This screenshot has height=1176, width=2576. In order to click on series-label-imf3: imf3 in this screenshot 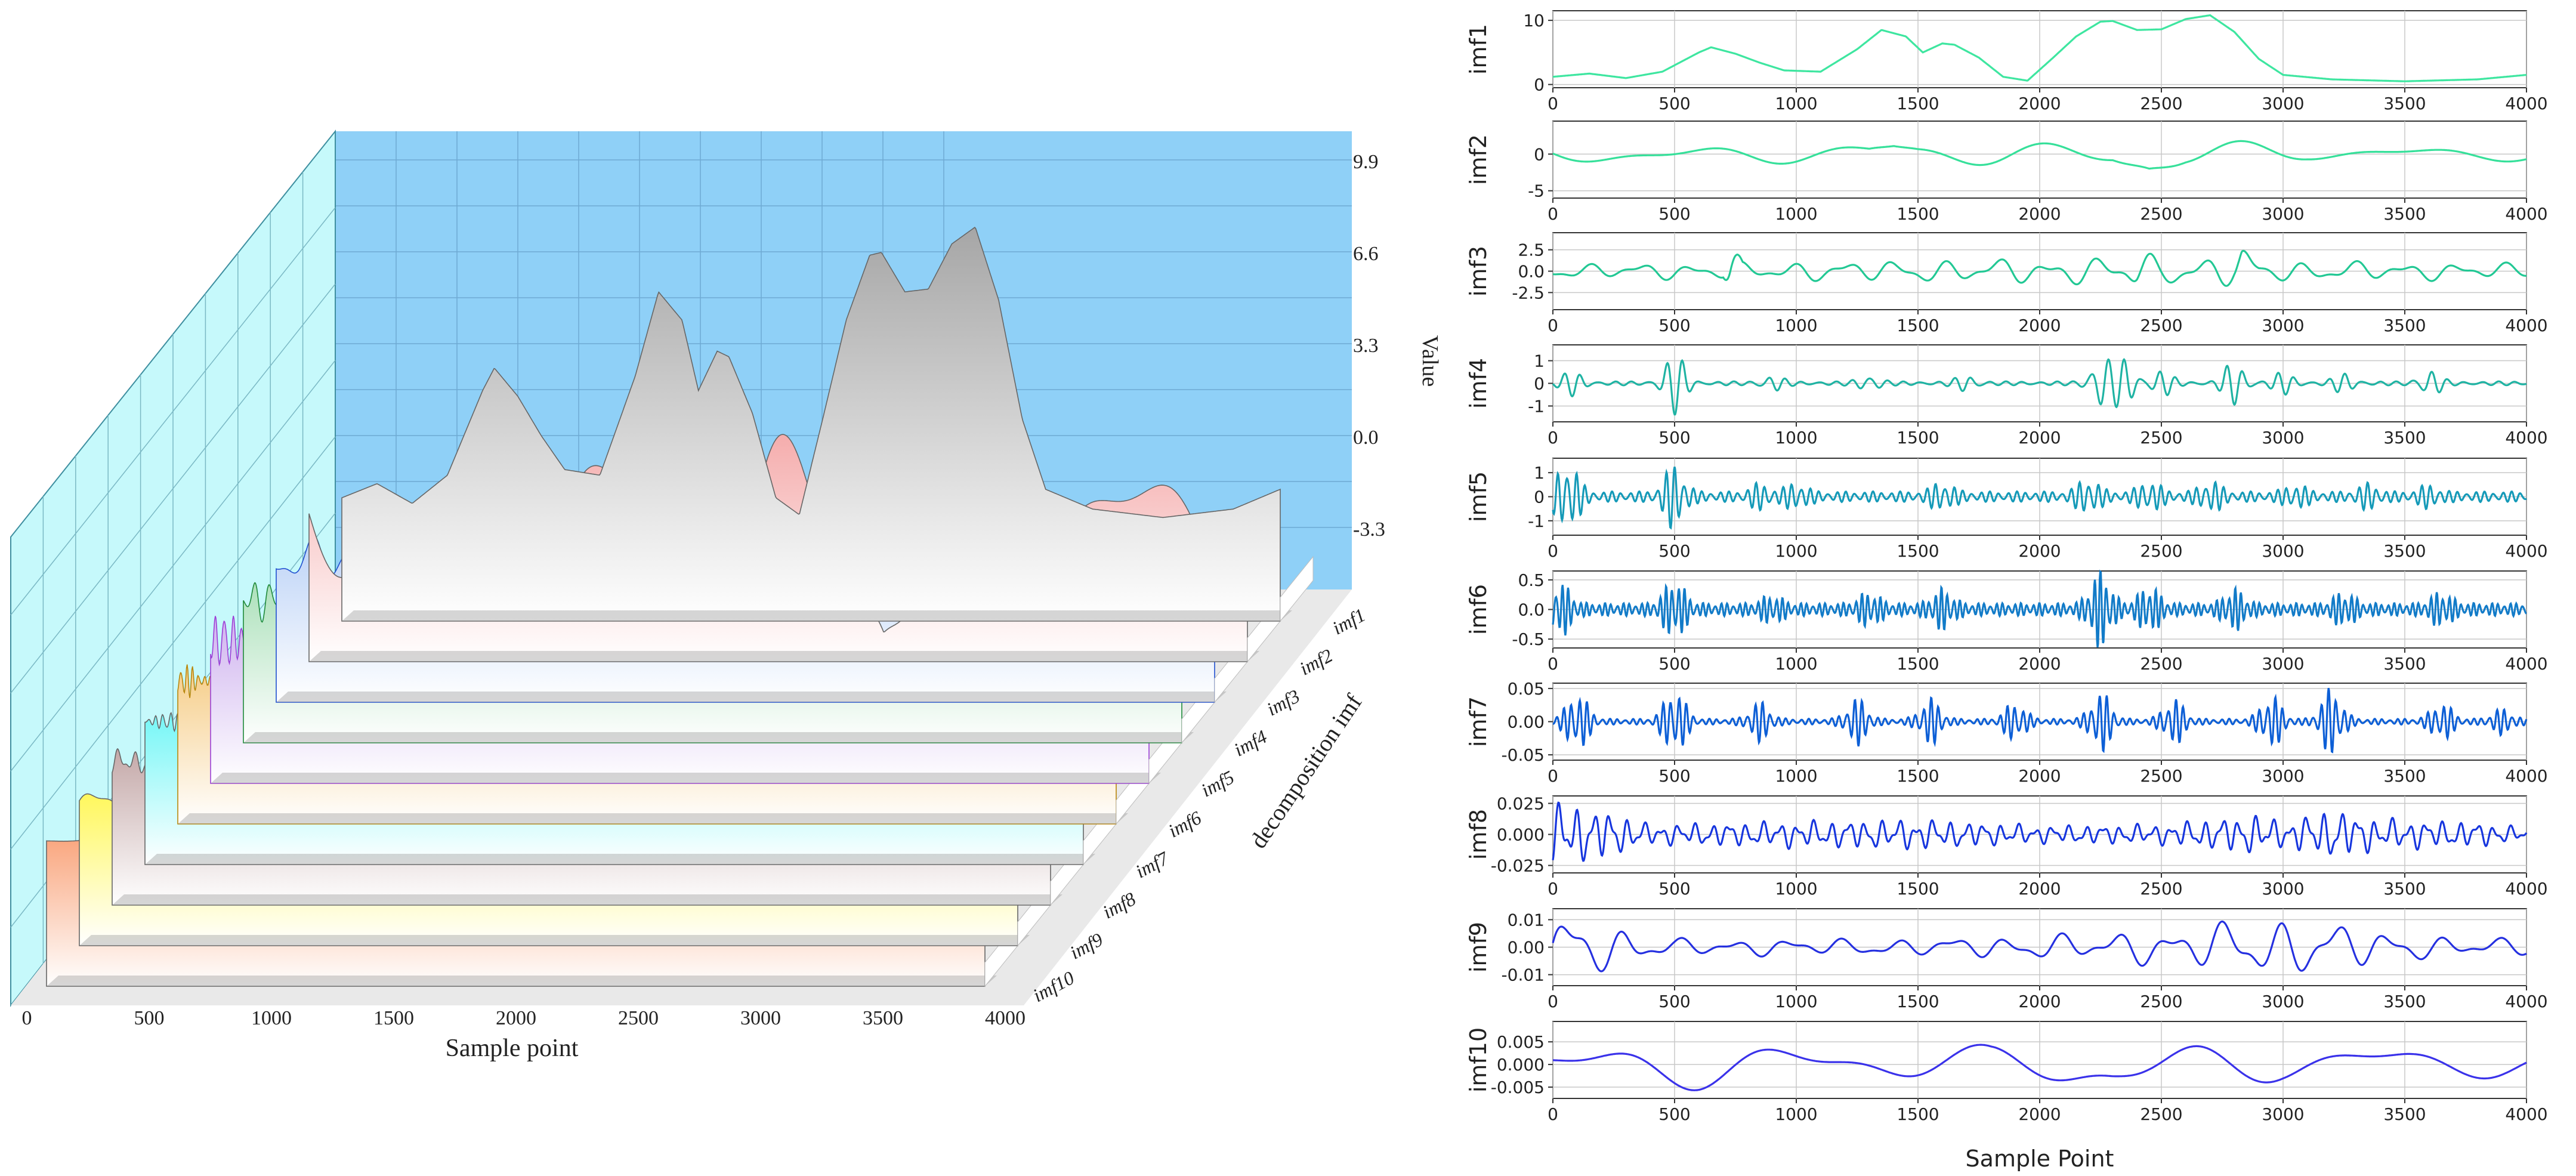, I will do `click(1478, 271)`.